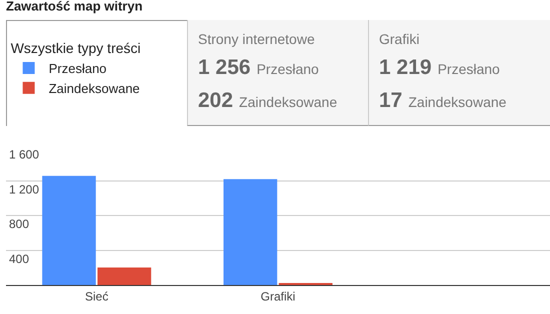 The height and width of the screenshot is (314, 550). What do you see at coordinates (405, 67) in the screenshot?
I see `text: 1 219` at bounding box center [405, 67].